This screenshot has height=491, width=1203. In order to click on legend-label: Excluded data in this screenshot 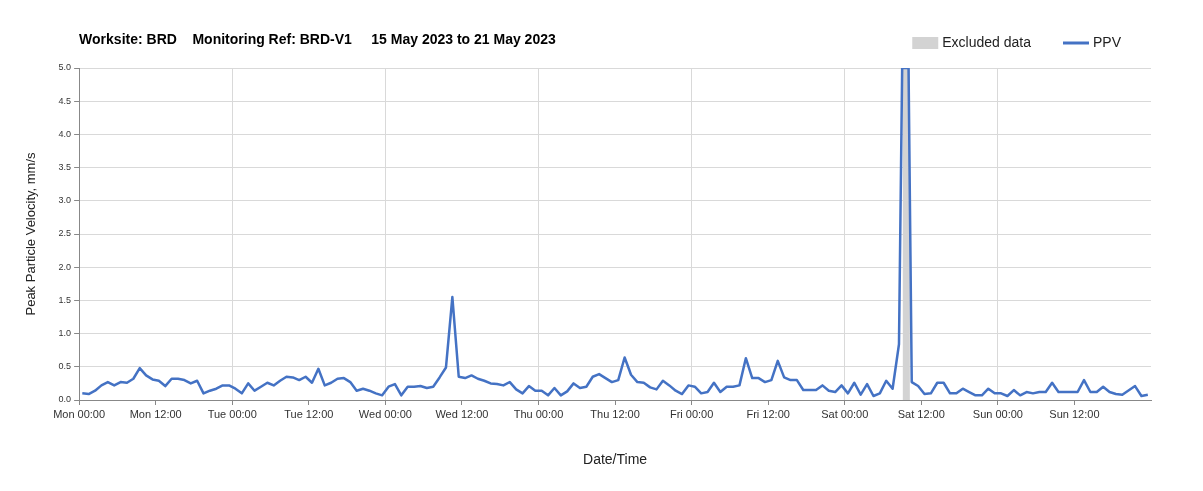, I will do `click(987, 41)`.